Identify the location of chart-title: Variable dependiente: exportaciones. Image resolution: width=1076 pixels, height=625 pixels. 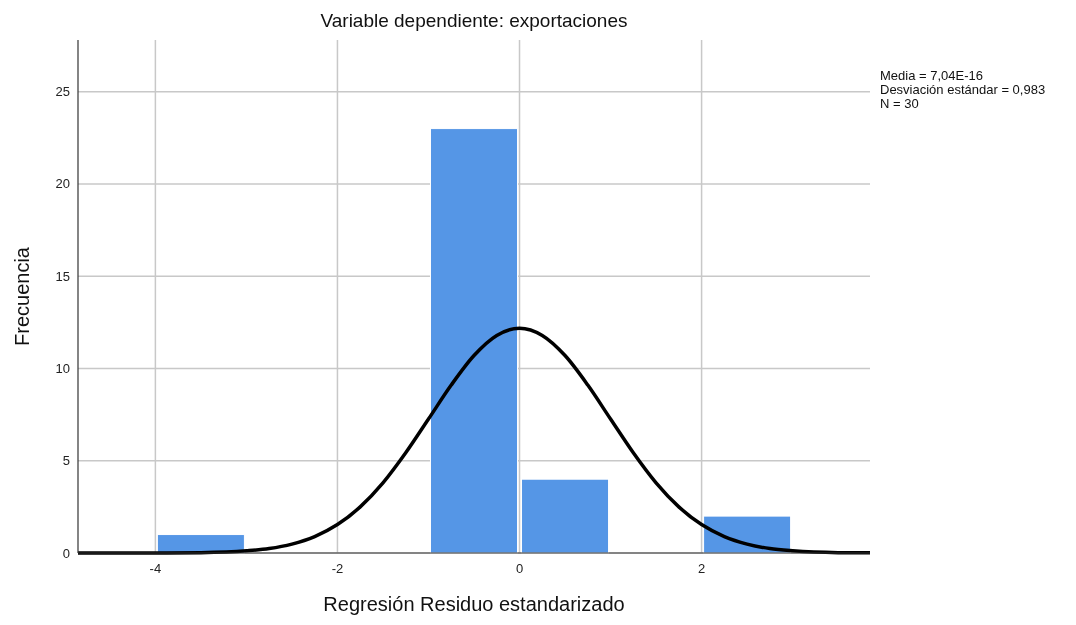
(474, 20).